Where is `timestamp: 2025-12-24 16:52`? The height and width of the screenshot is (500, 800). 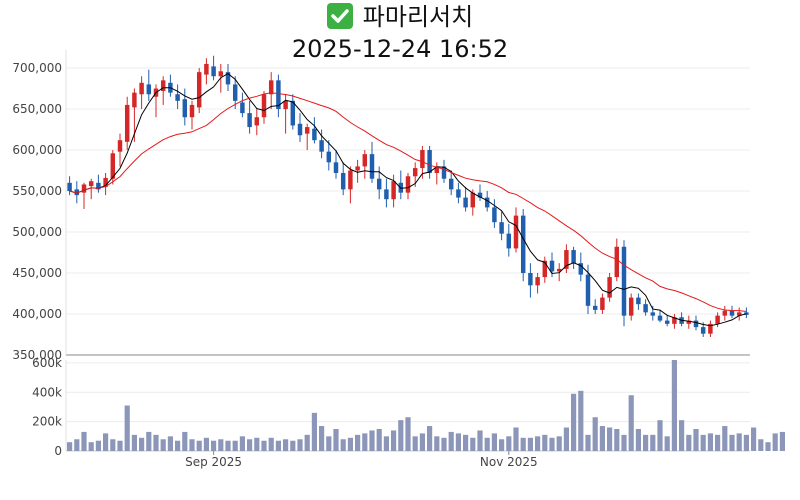
timestamp: 2025-12-24 16:52 is located at coordinates (400, 49).